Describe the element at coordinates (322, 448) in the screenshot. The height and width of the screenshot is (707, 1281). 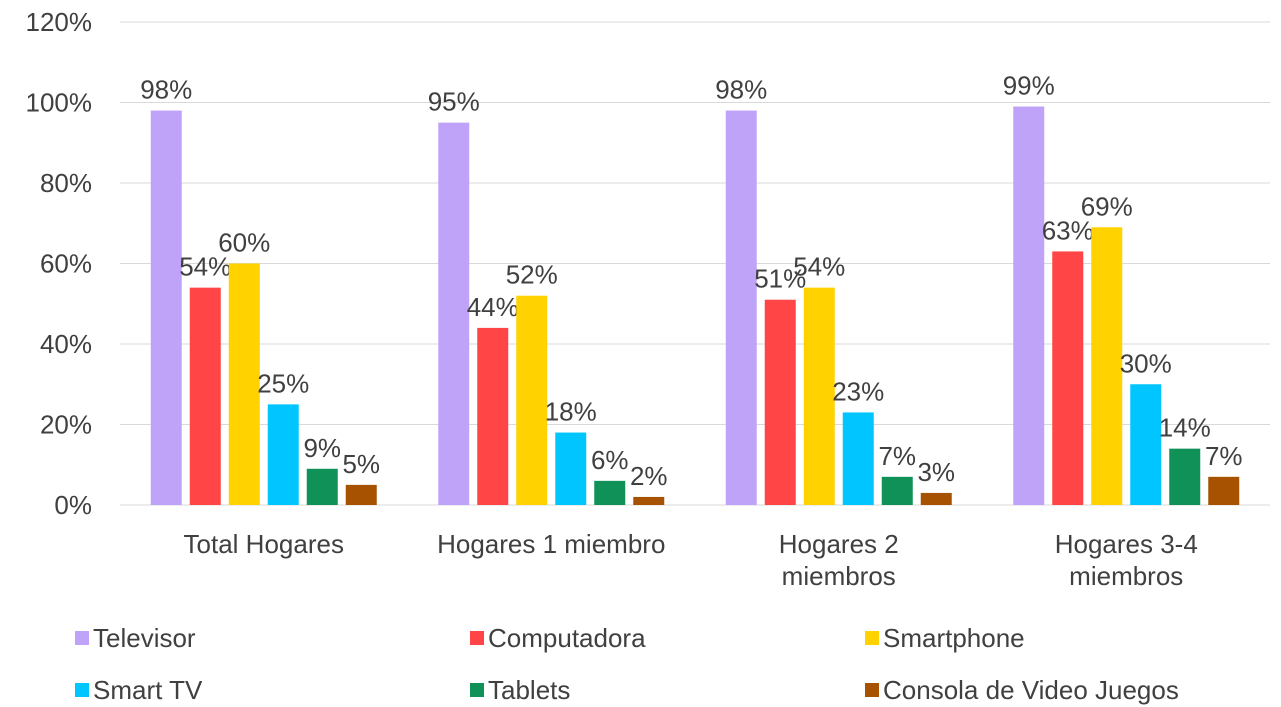
I see `data-label: 9%` at that location.